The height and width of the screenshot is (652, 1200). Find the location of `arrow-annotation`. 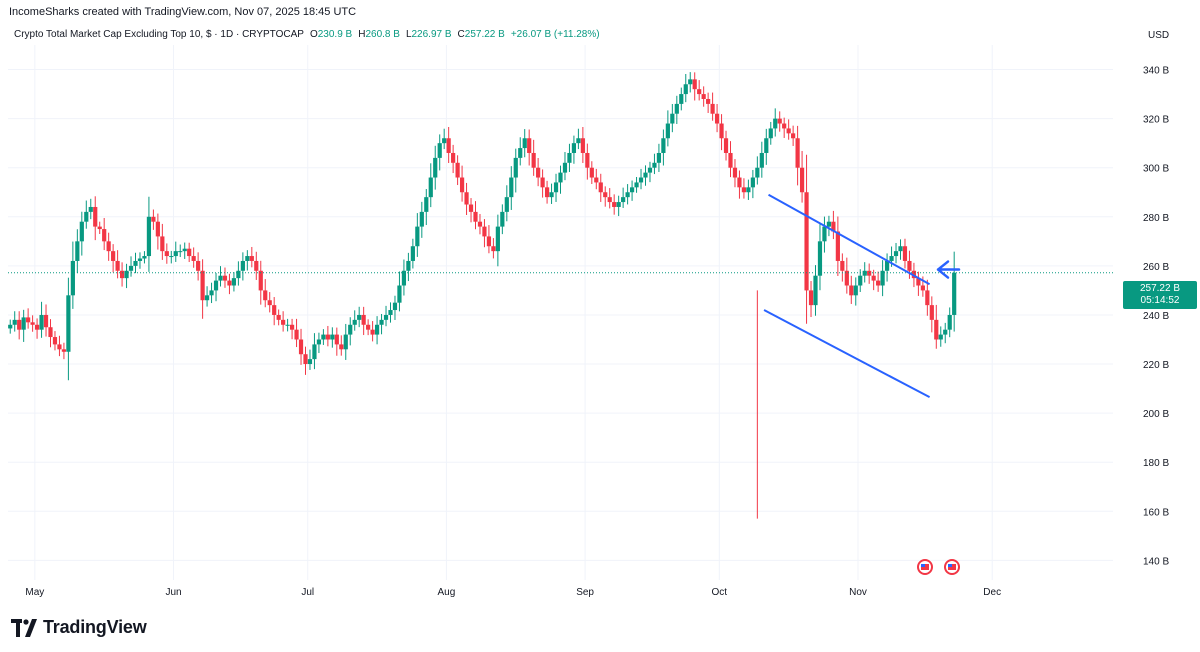

arrow-annotation is located at coordinates (948, 269).